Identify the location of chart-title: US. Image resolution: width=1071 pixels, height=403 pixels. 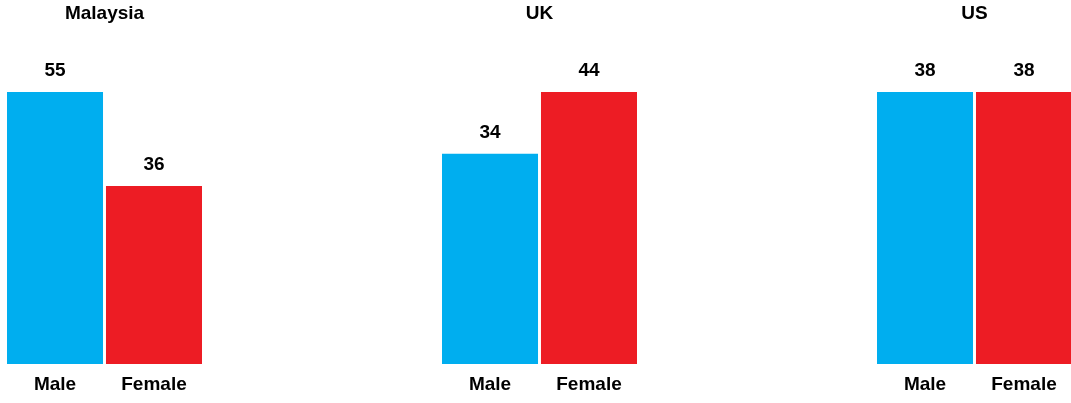
(974, 12).